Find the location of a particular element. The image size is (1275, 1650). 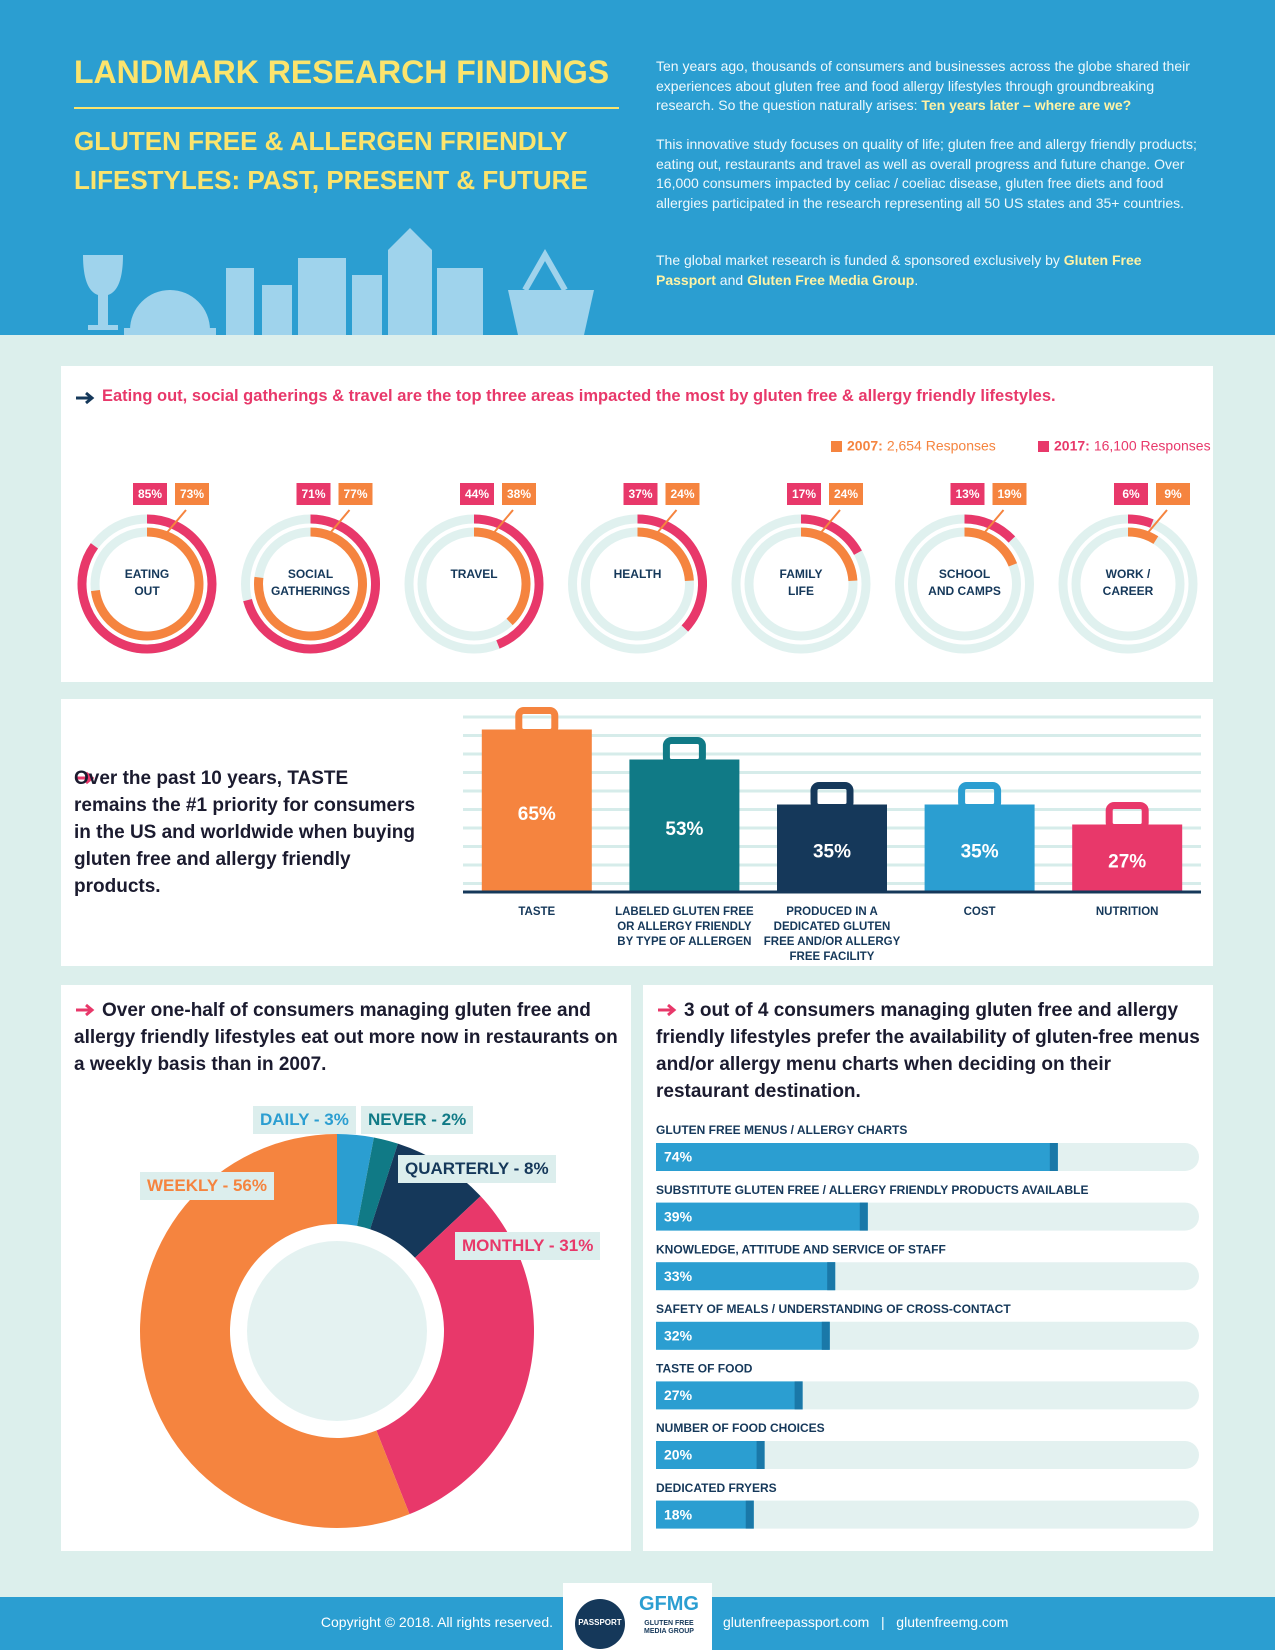

slice-label: DAILY - 3% is located at coordinates (304, 1120).